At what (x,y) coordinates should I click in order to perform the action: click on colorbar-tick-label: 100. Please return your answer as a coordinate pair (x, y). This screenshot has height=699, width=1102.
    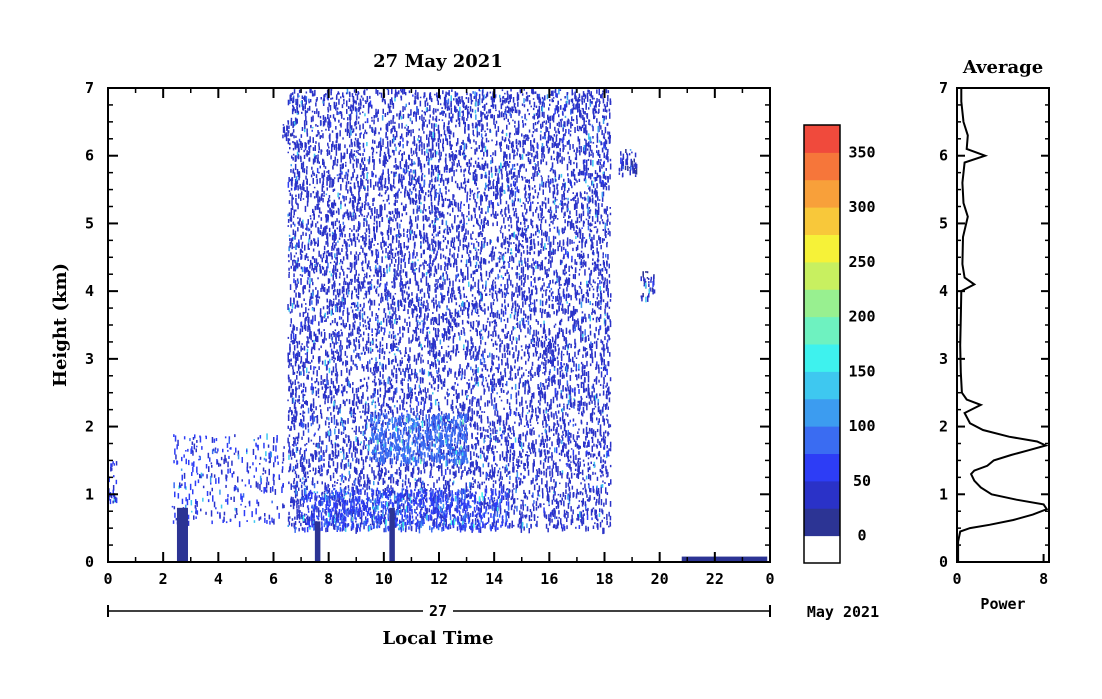
    Looking at the image, I should click on (861, 426).